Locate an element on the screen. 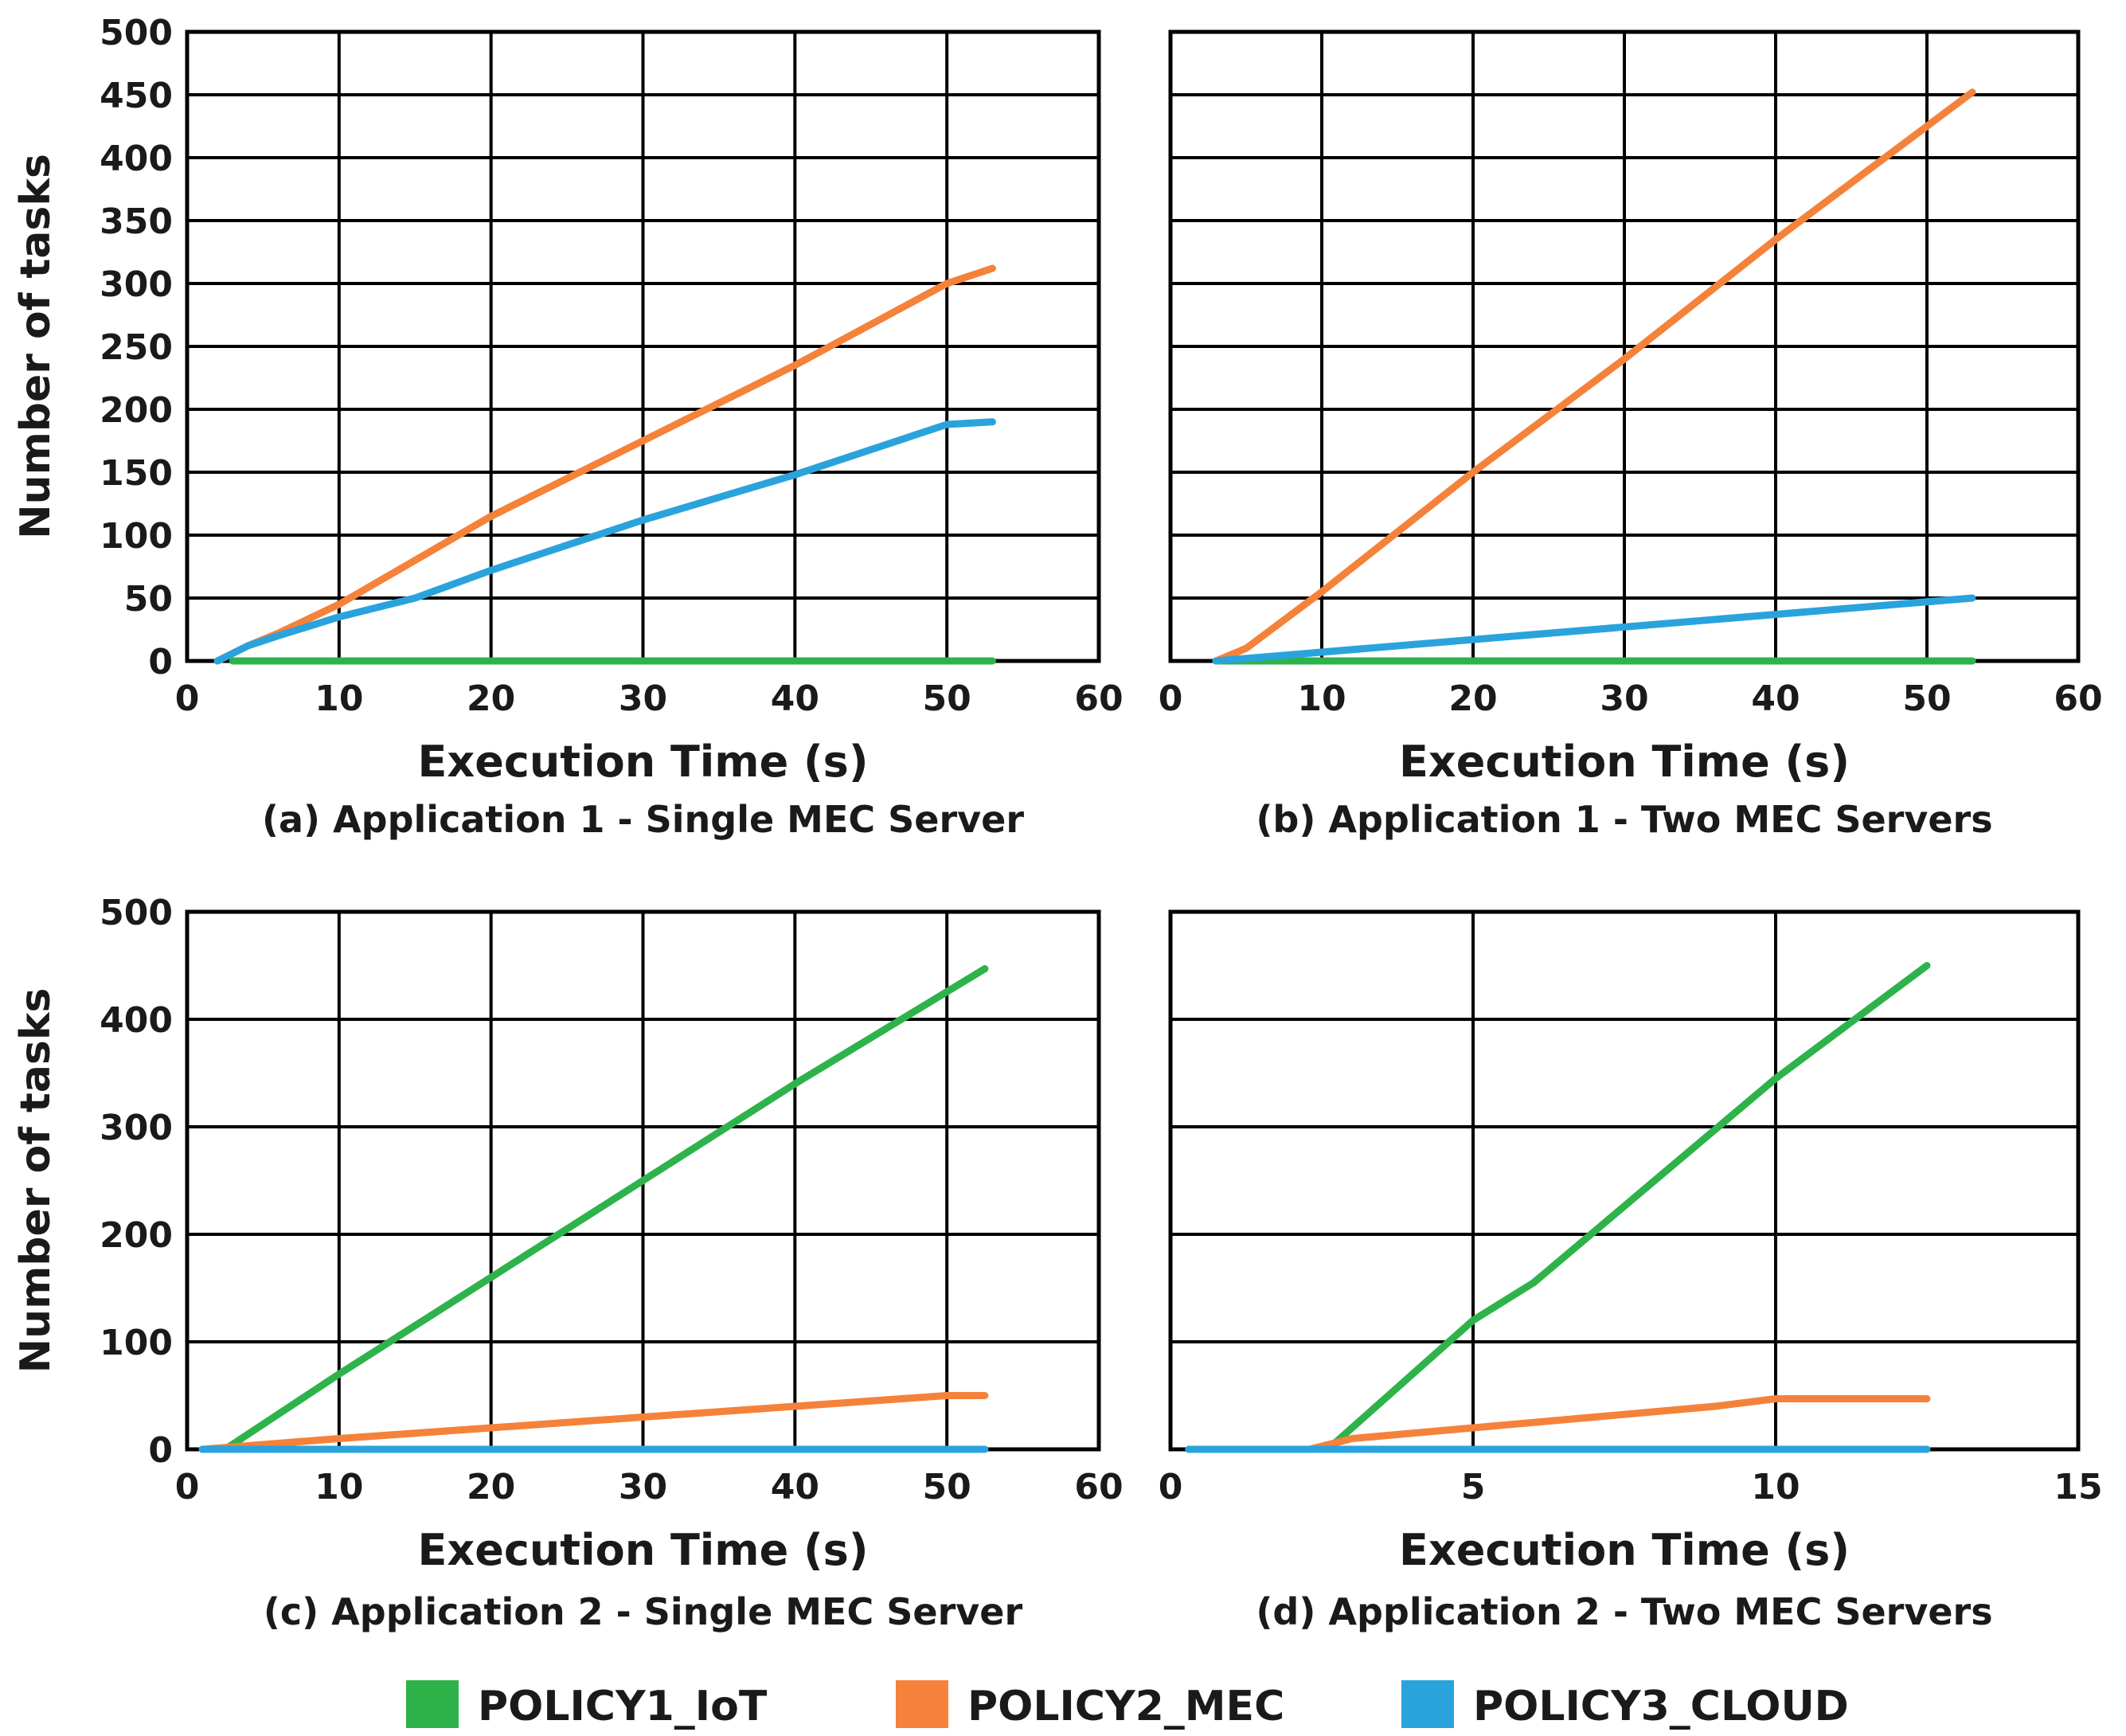 The height and width of the screenshot is (1736, 2126). y-tick-label: 350 is located at coordinates (136, 222).